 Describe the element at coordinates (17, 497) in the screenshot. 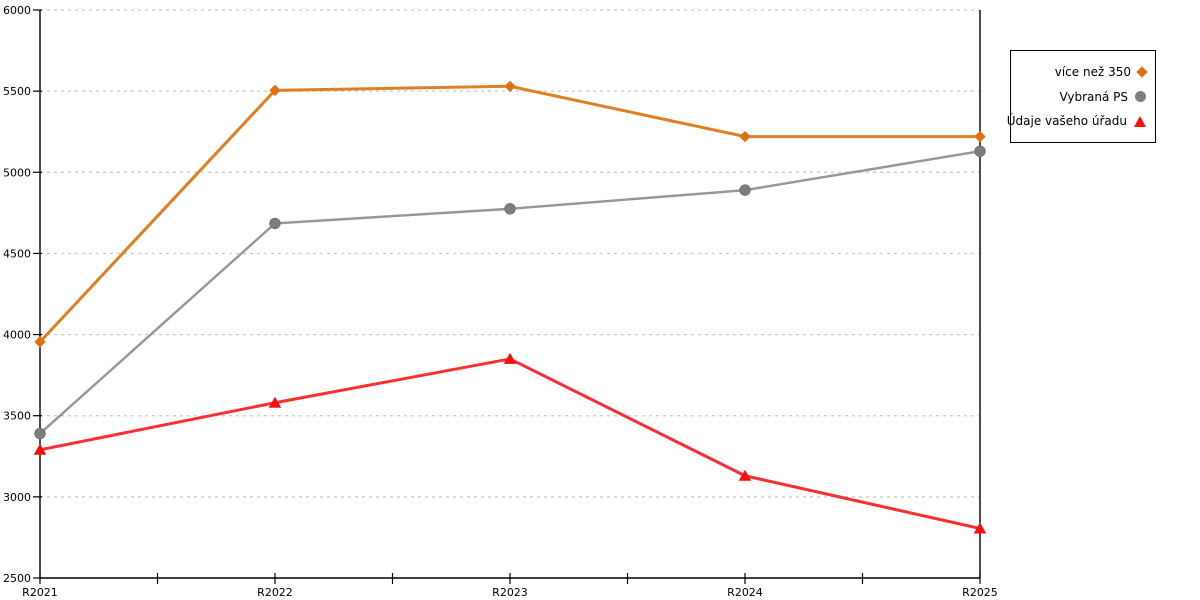

I see `y-tick-label: 3000` at that location.